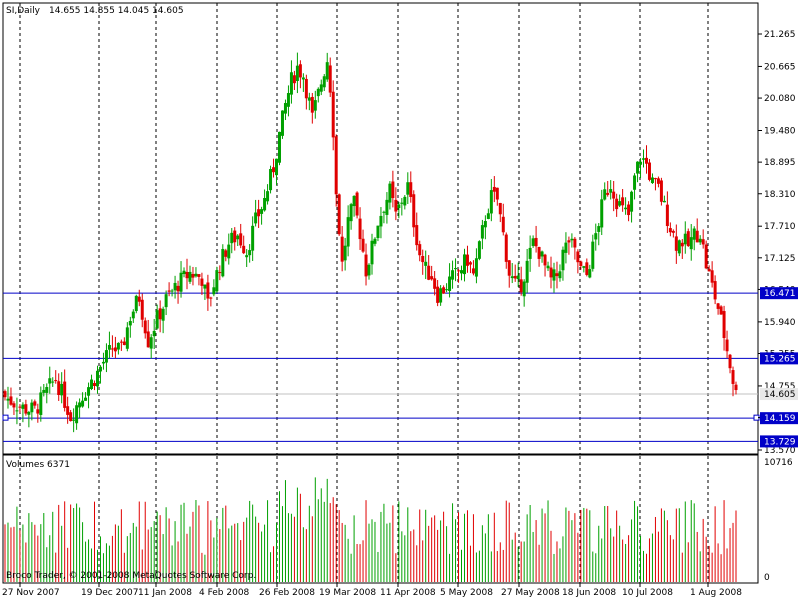 This screenshot has height=604, width=800. What do you see at coordinates (780, 259) in the screenshot?
I see `y-tick-label: 17.125` at bounding box center [780, 259].